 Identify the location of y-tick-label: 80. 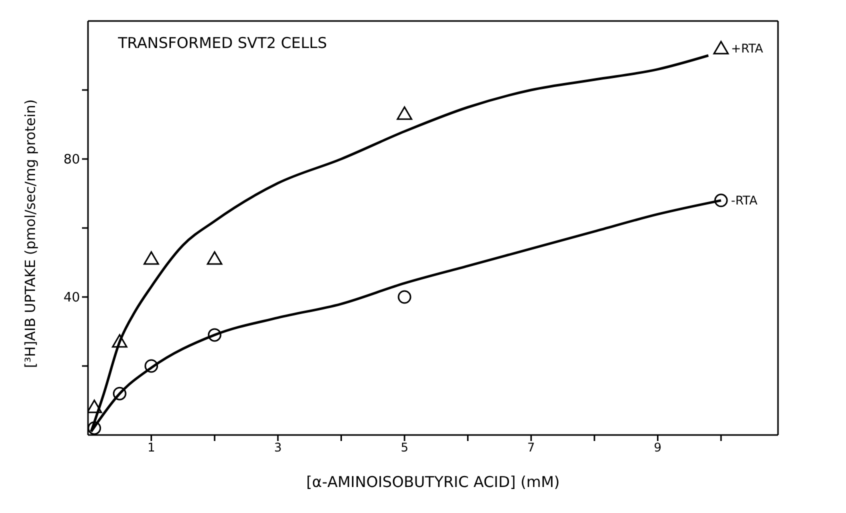
(71, 160).